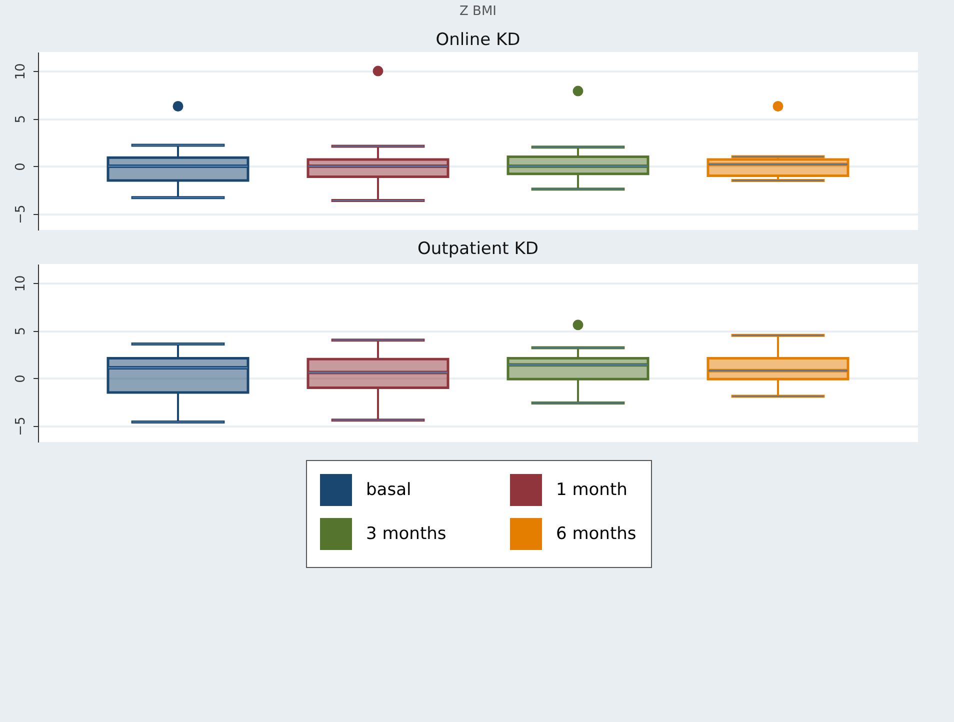  Describe the element at coordinates (389, 490) in the screenshot. I see `legend-label: basal` at that location.